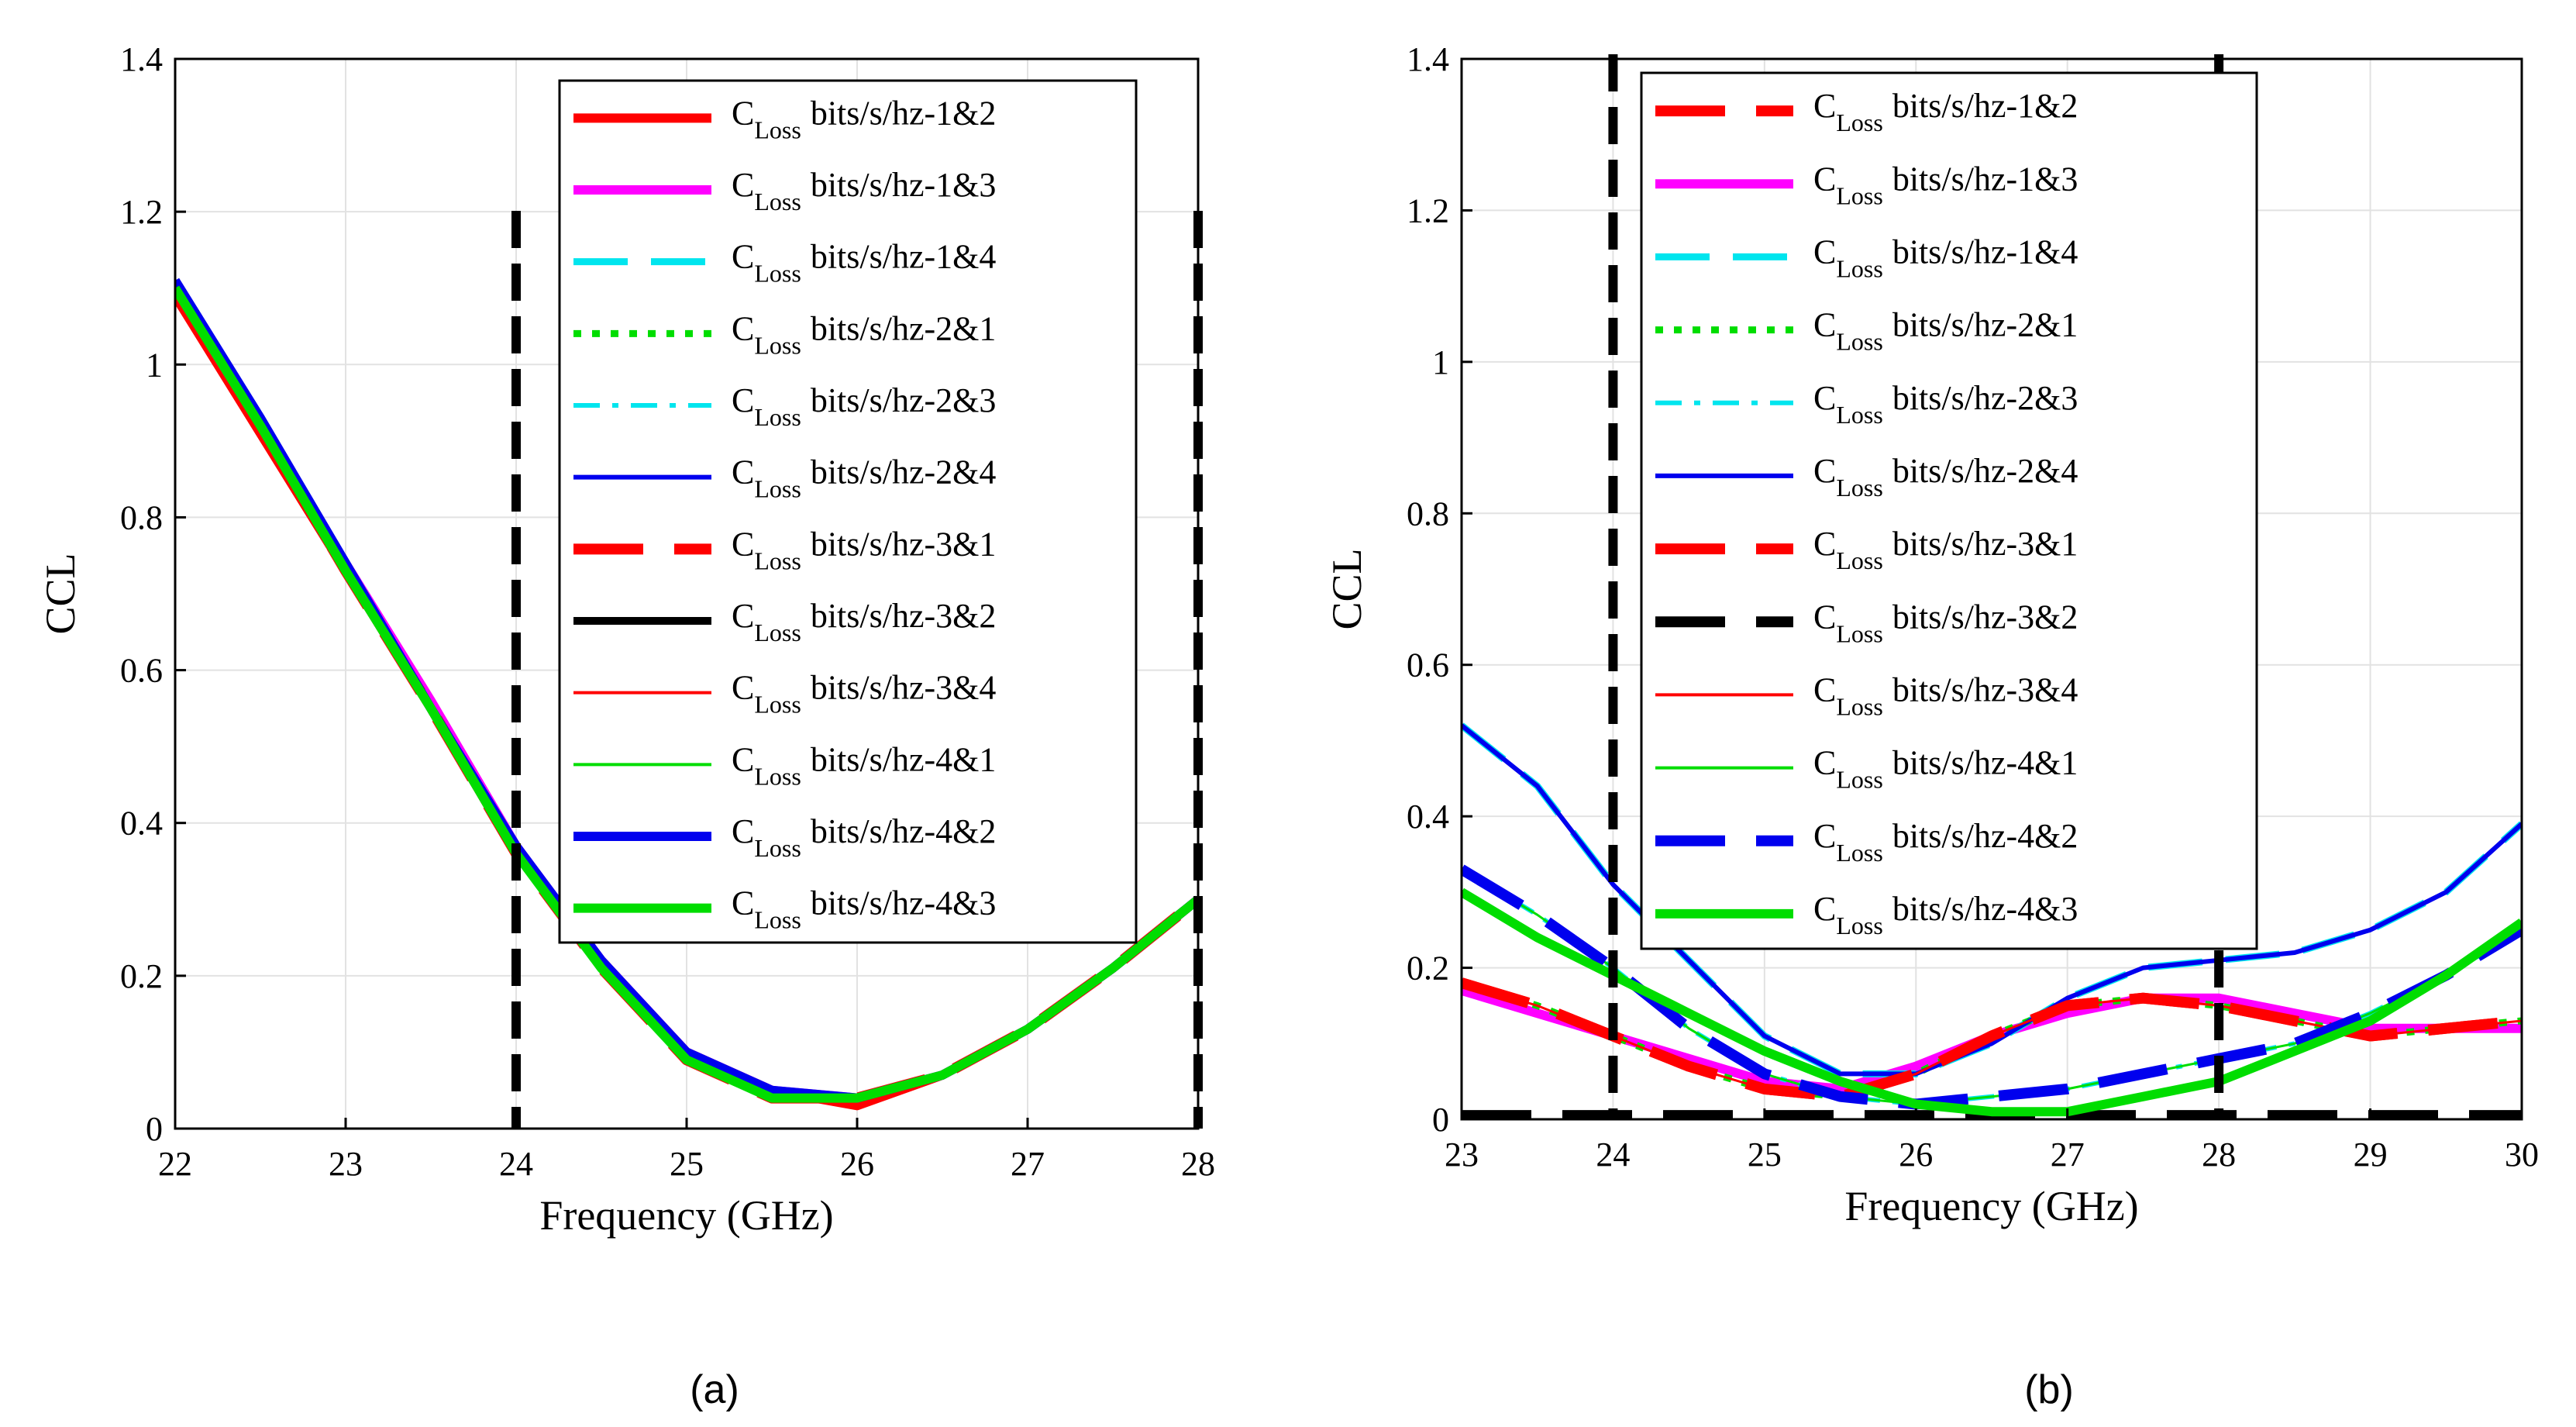 The width and height of the screenshot is (2576, 1427). What do you see at coordinates (904, 688) in the screenshot?
I see `legend-series-name: bits/s/hz-3&4` at bounding box center [904, 688].